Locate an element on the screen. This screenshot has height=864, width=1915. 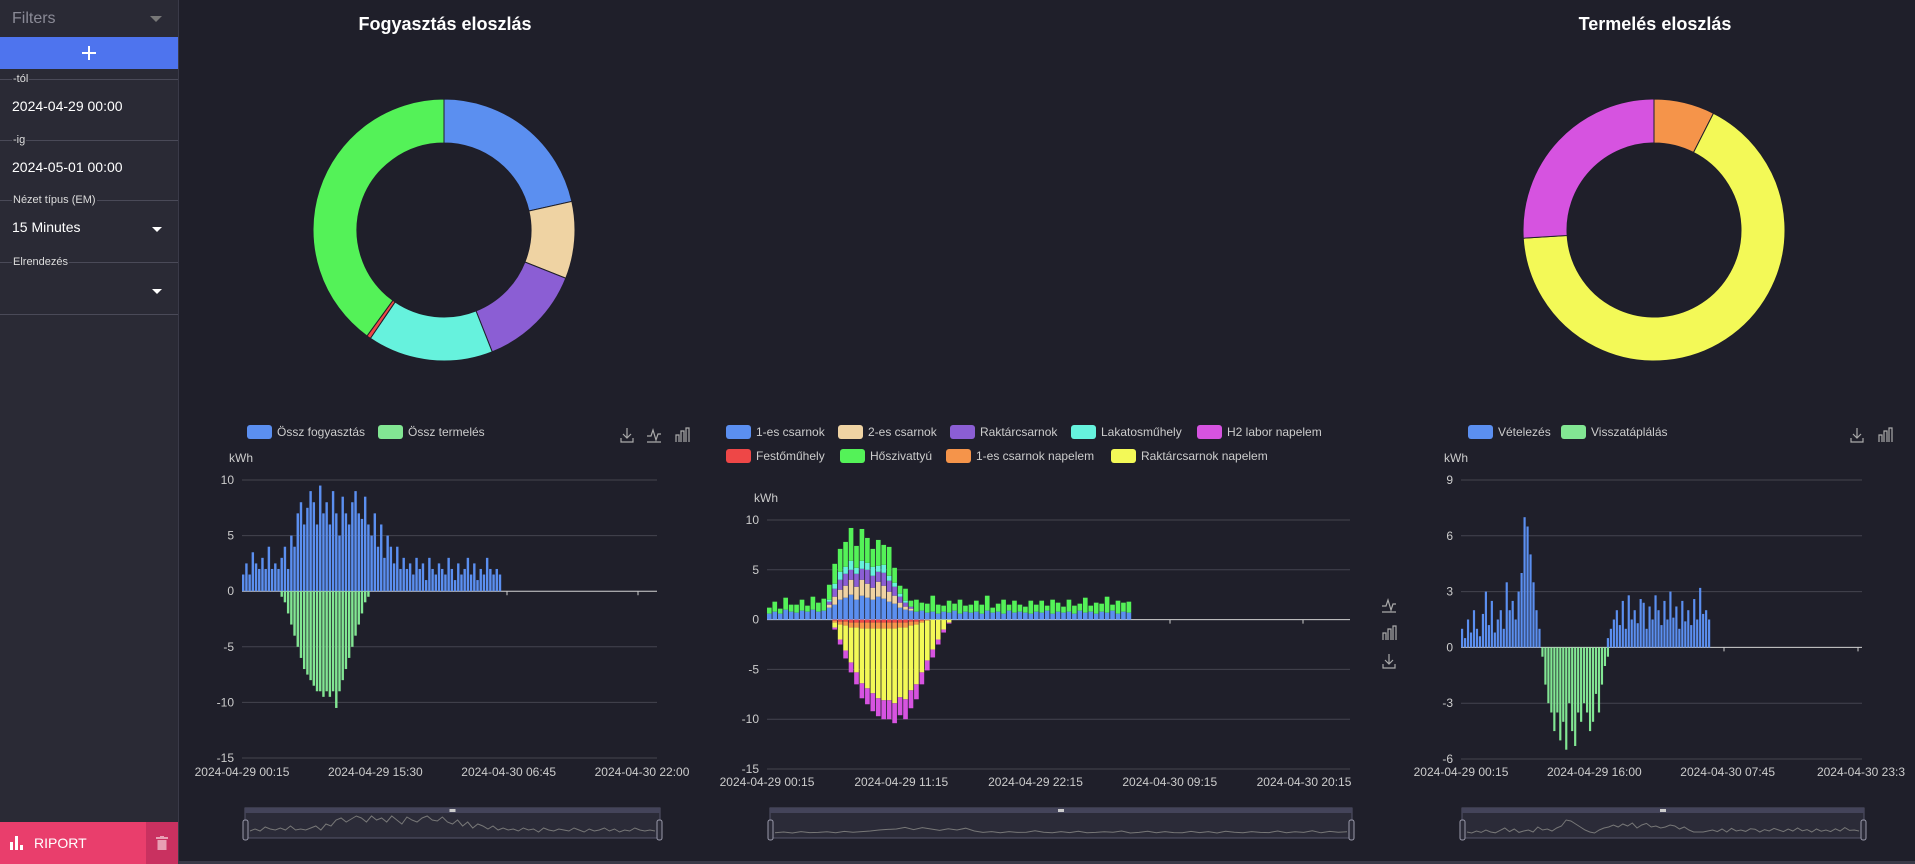
legend-item-lakatosm-hely: Lakatosműhely is located at coordinates (1126, 432).